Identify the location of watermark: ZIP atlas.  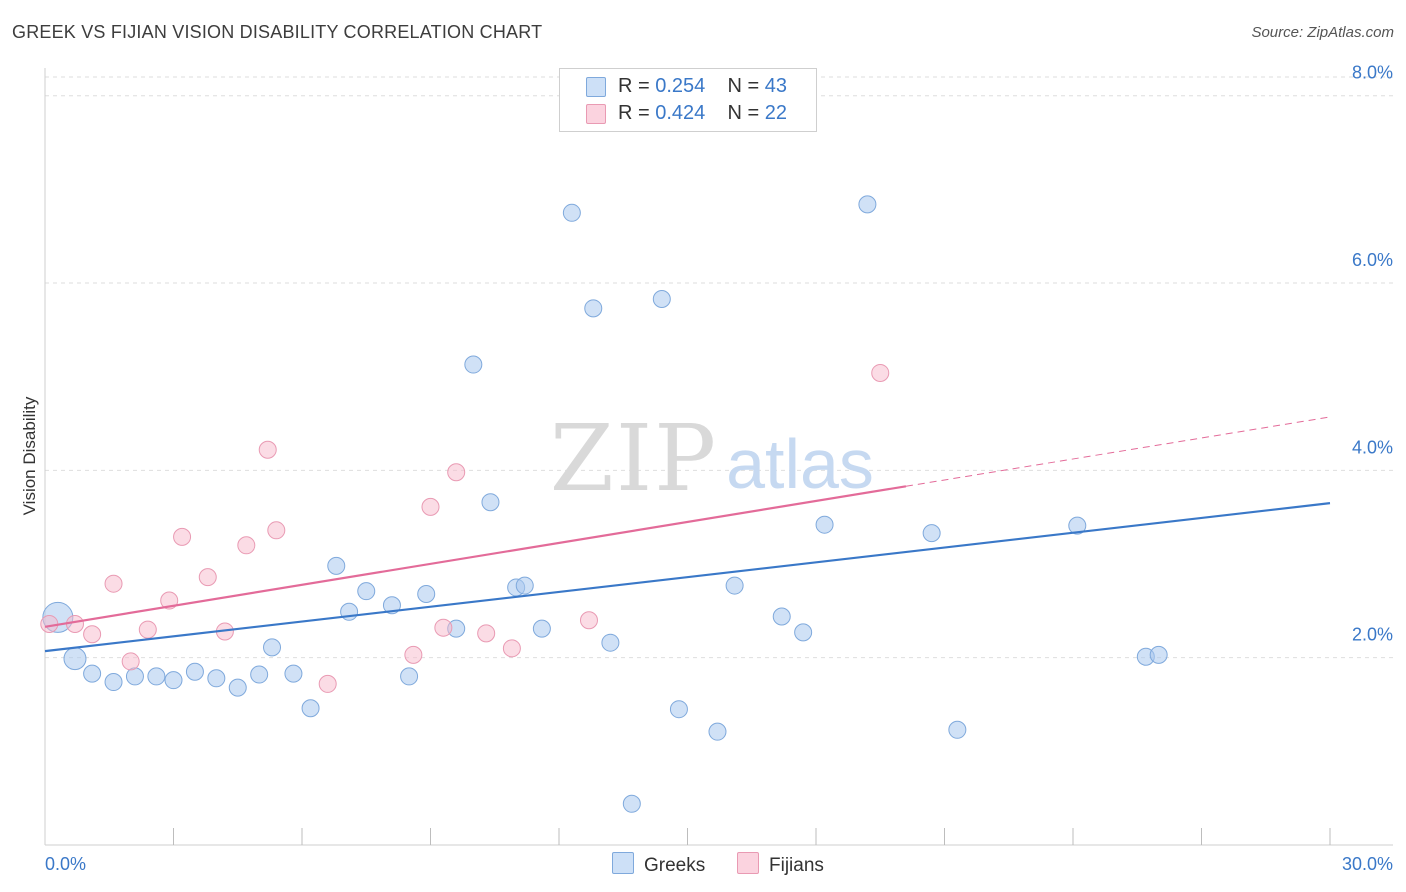
(712, 458).